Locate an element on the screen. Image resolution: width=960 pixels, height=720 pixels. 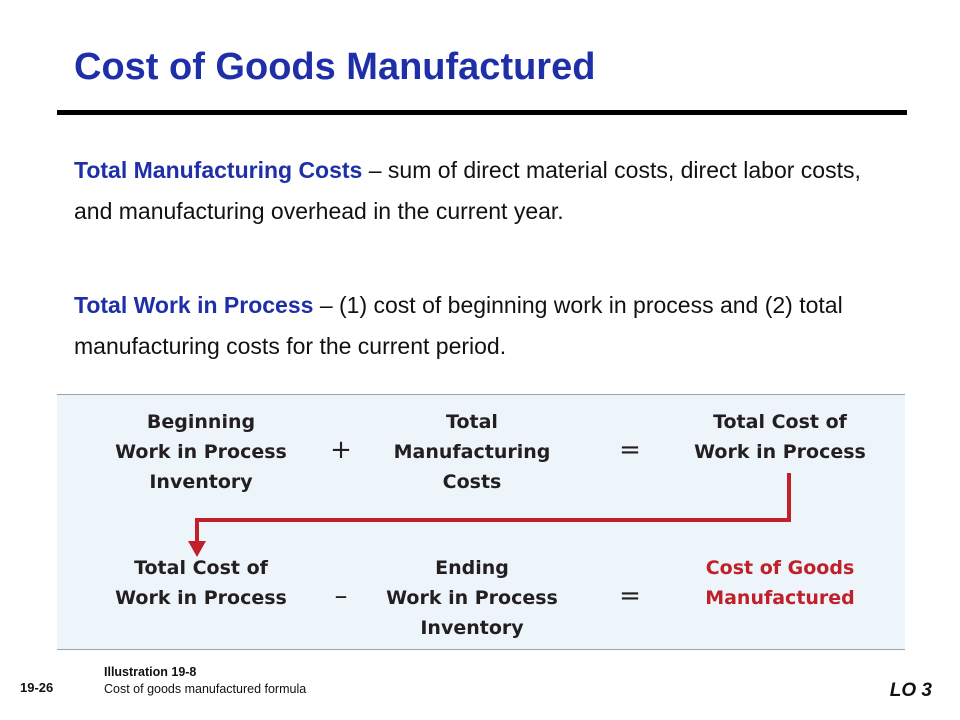
ending-wip-inventory: Ending Work in Process Inventory is located at coordinates (472, 598).